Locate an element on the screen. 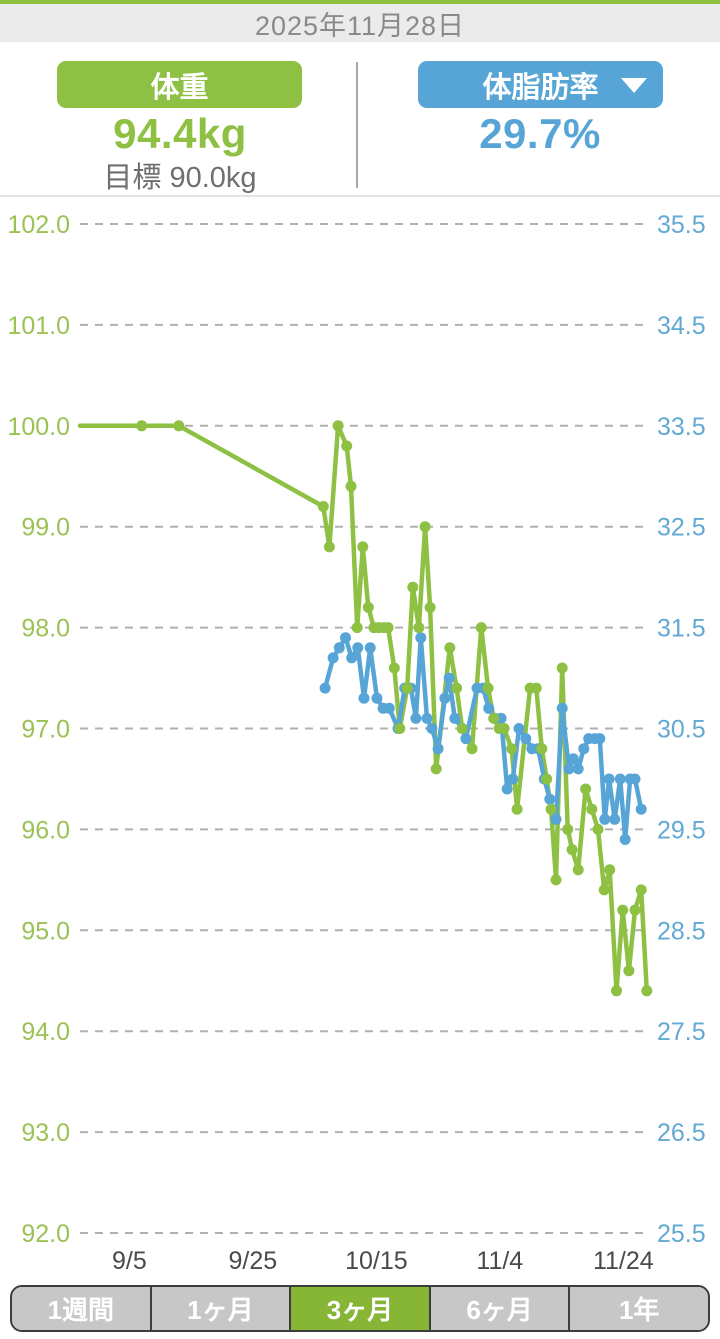  x-tick-label: 9/5 is located at coordinates (129, 1261).